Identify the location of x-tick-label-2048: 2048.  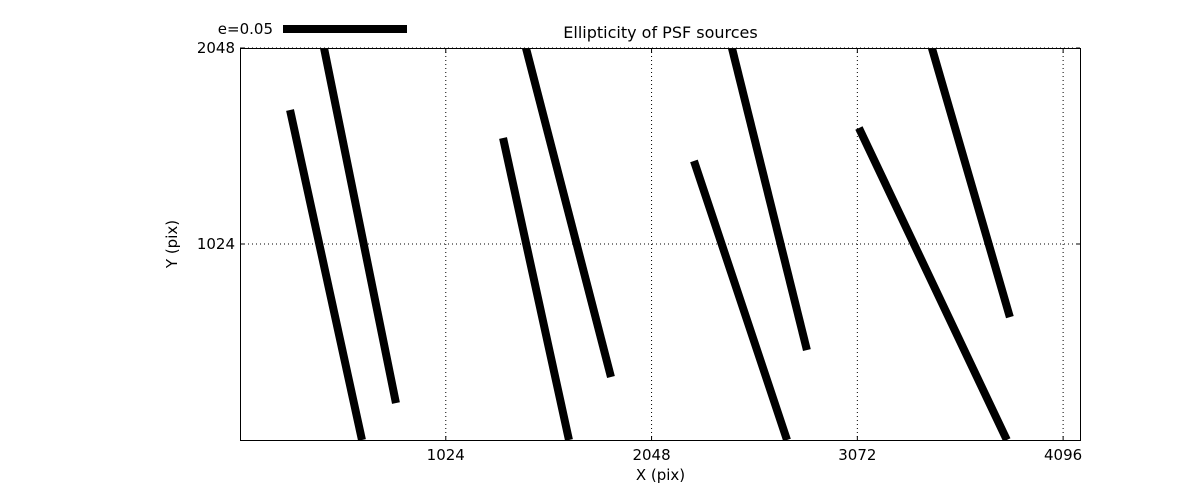
(651, 455).